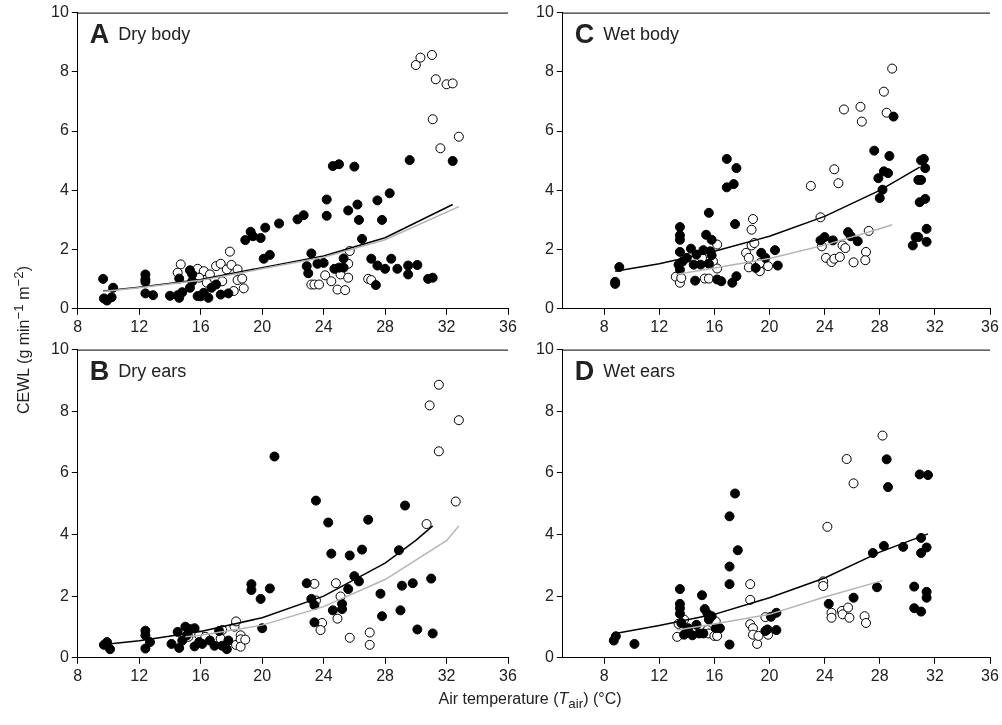  Describe the element at coordinates (584, 33) in the screenshot. I see `annotation: C` at that location.